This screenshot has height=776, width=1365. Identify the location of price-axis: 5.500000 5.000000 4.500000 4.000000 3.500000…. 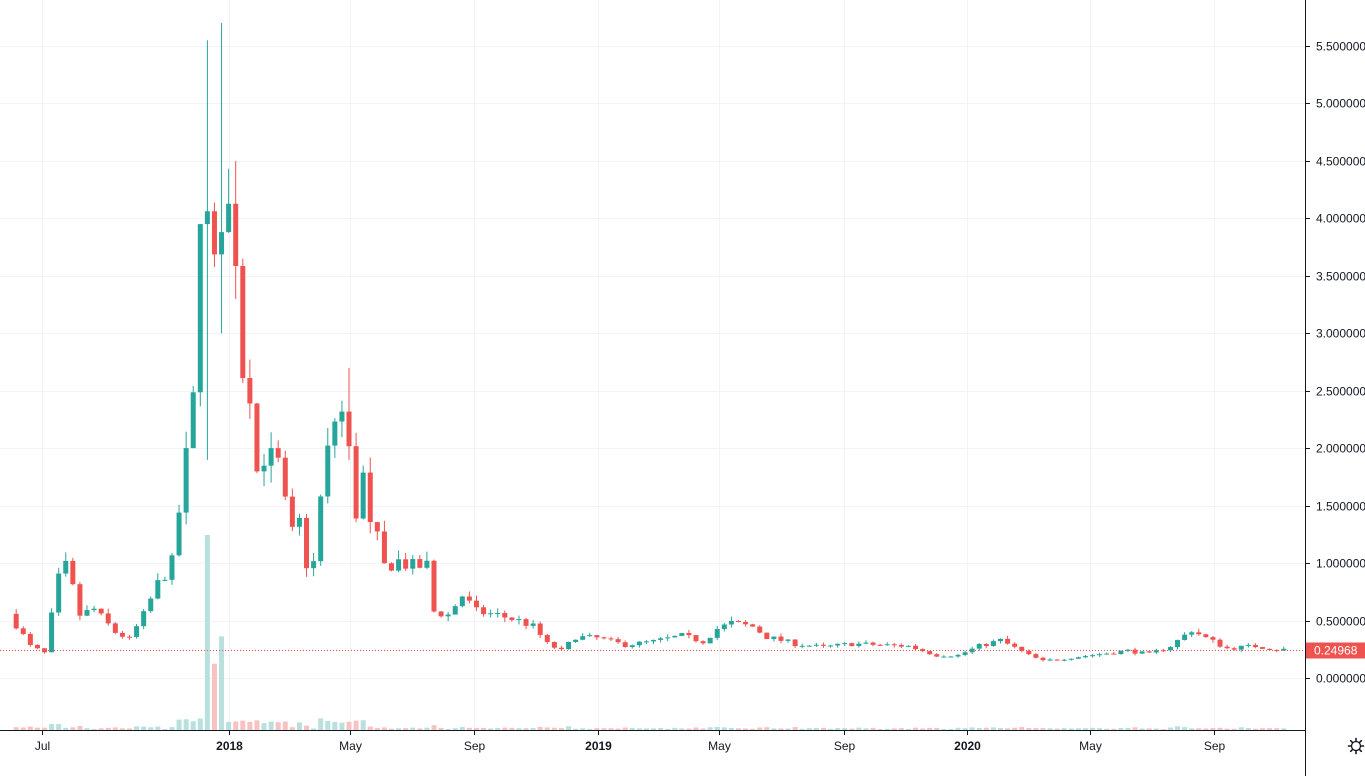
(1335, 363).